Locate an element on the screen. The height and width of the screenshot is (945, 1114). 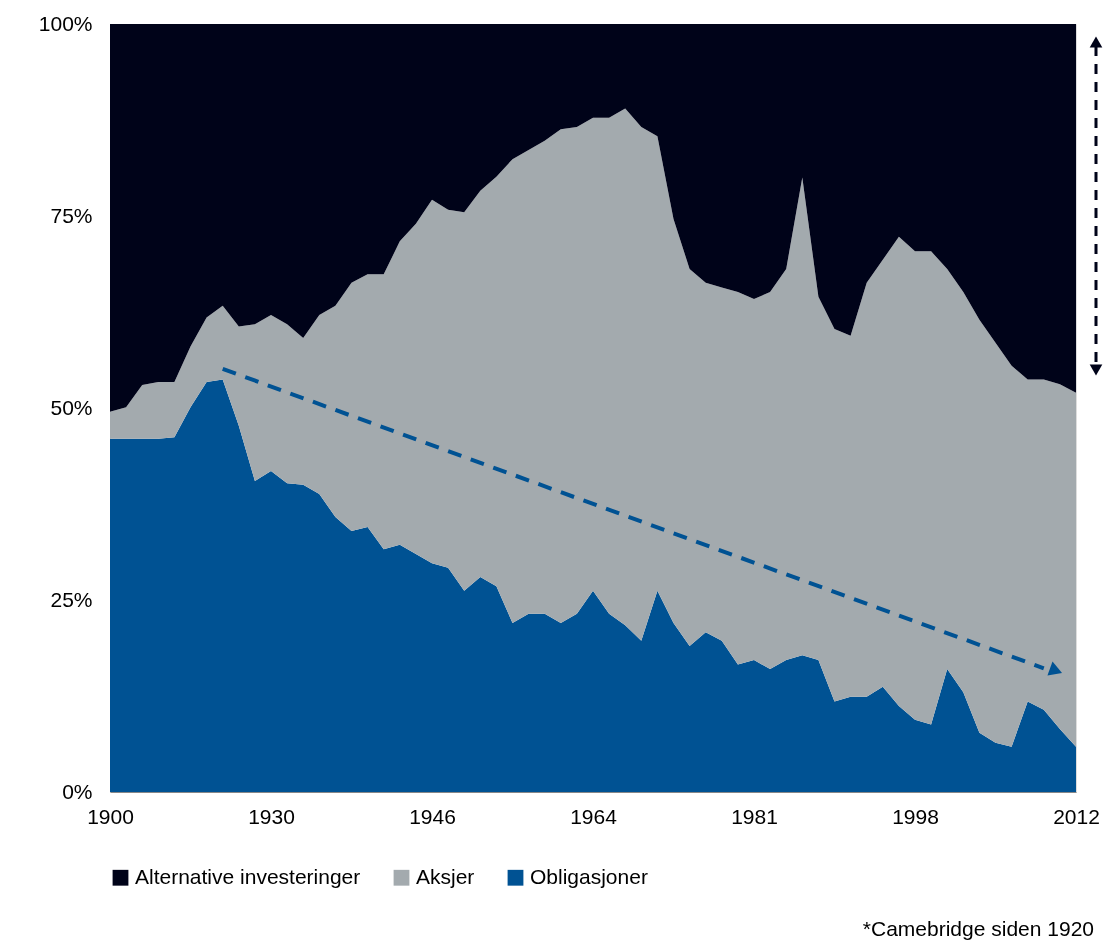
y-tick-label: 0% is located at coordinates (77, 791).